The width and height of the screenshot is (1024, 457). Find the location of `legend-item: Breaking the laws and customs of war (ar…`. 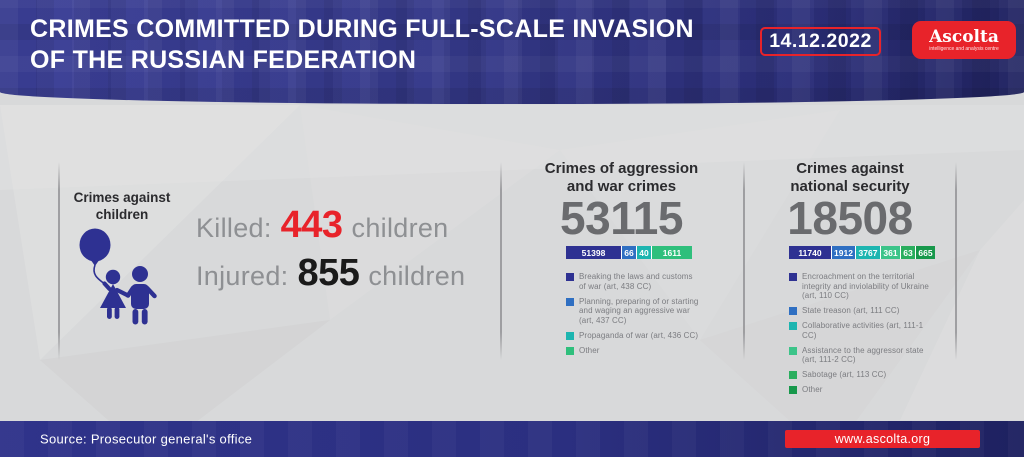

legend-item: Breaking the laws and customs of war (ar… is located at coordinates (654, 281).